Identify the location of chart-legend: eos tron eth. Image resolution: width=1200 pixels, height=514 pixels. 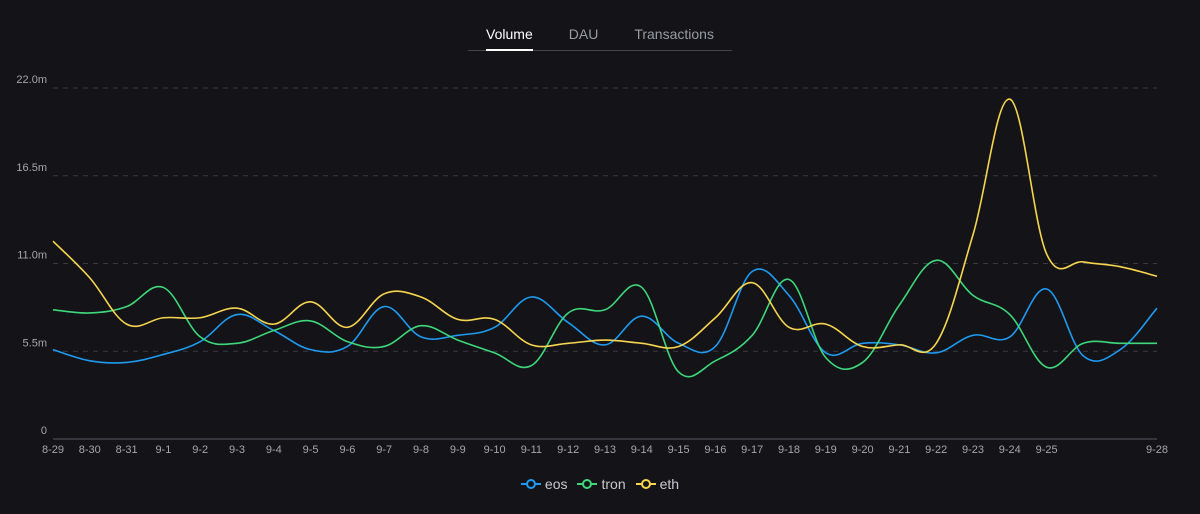
(600, 484).